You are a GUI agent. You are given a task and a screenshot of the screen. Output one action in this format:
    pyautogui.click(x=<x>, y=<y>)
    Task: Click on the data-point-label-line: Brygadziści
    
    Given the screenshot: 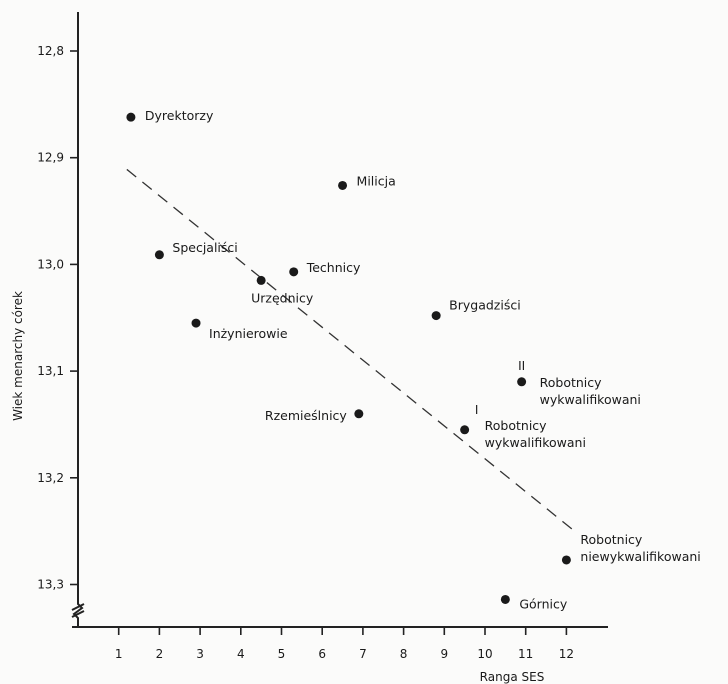 What is the action you would take?
    pyautogui.click(x=485, y=305)
    